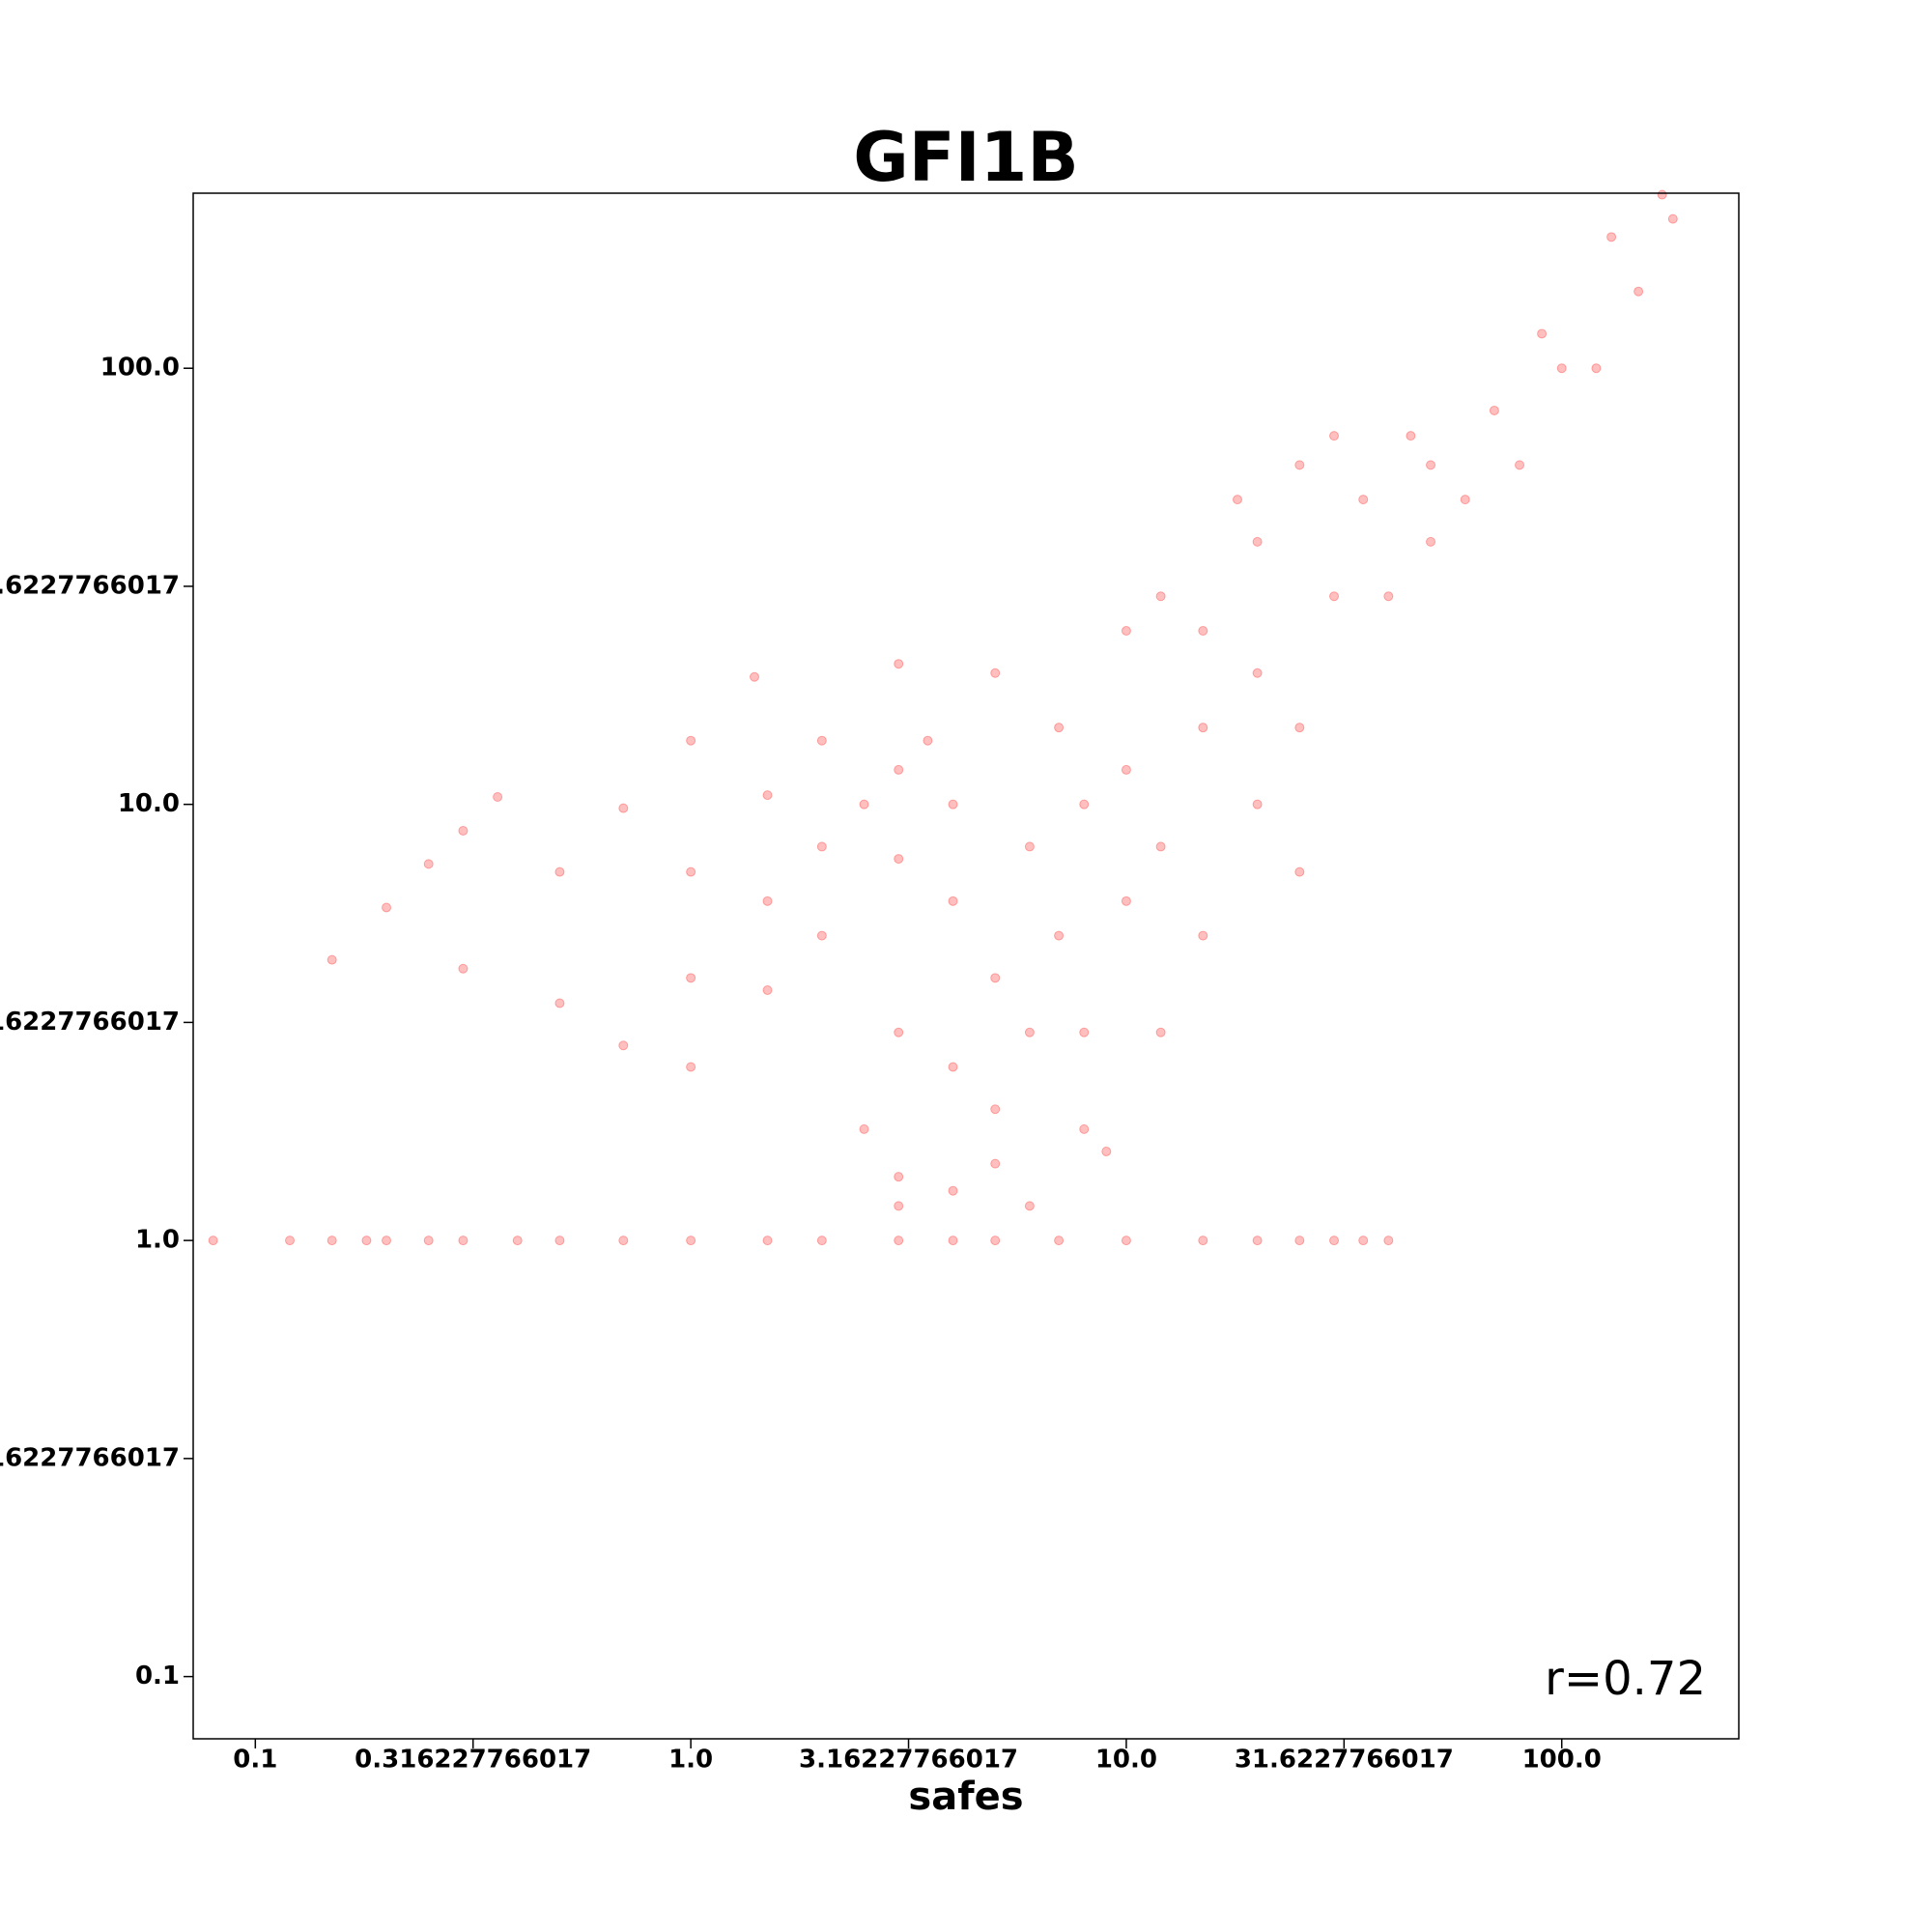 The height and width of the screenshot is (1932, 1932). What do you see at coordinates (1625, 1679) in the screenshot?
I see `annotation: r=0.72` at bounding box center [1625, 1679].